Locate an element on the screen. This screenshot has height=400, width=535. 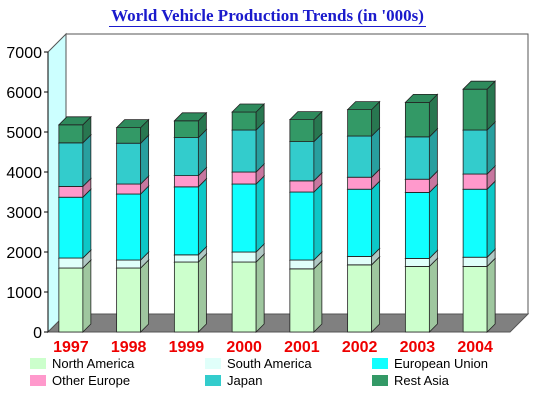
bar-2001-japan-front is located at coordinates (302, 161).